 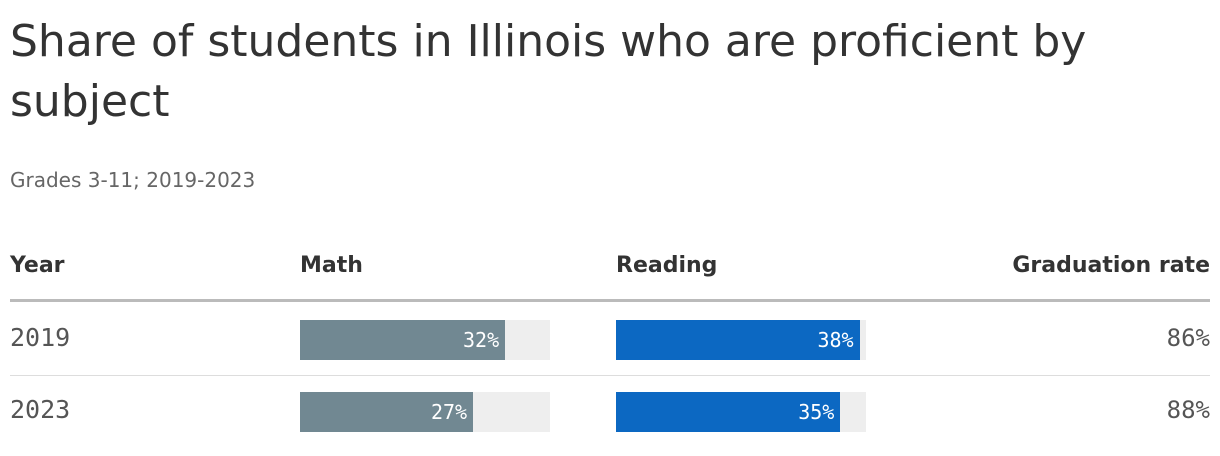 I want to click on column-header-year: Year, so click(x=37, y=265).